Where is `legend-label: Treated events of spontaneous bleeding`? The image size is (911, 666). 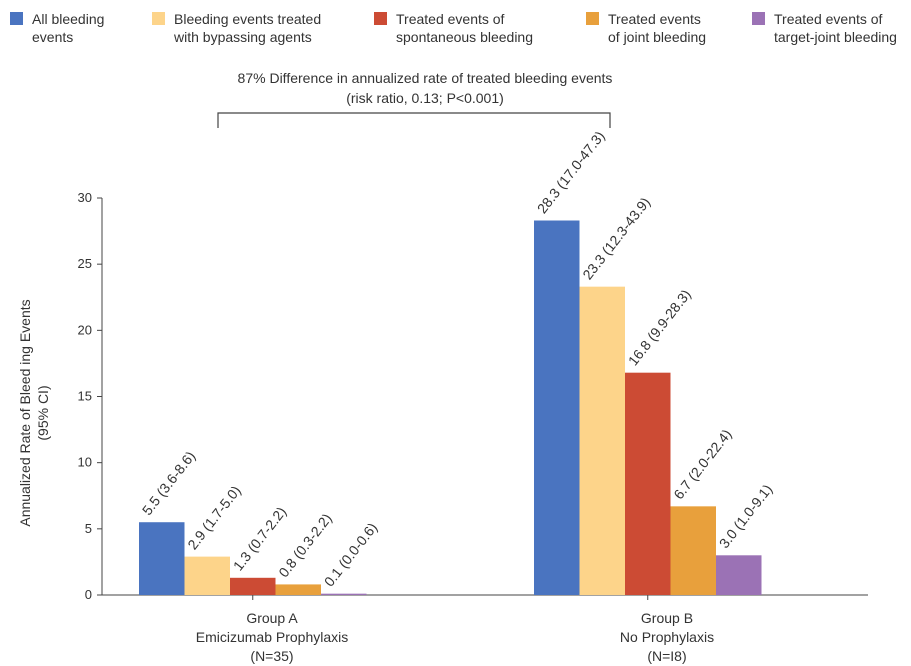 legend-label: Treated events of spontaneous bleeding is located at coordinates (465, 28).